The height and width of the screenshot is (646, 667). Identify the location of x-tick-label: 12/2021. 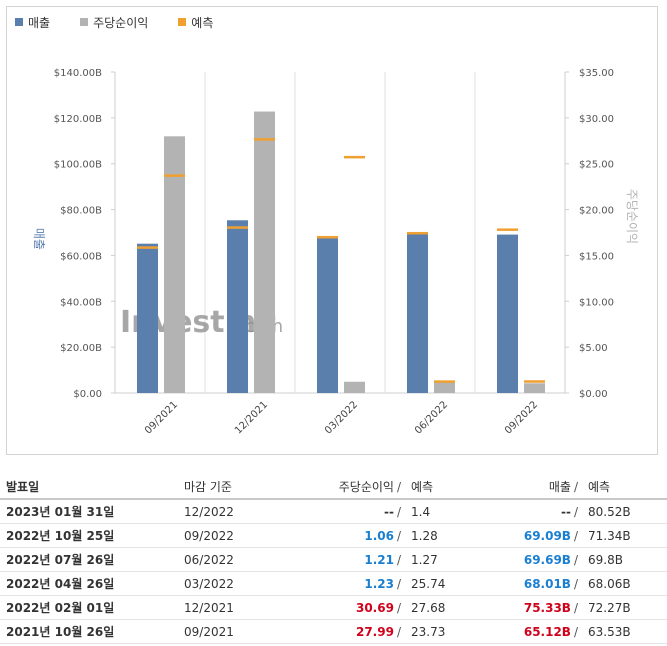
(251, 417).